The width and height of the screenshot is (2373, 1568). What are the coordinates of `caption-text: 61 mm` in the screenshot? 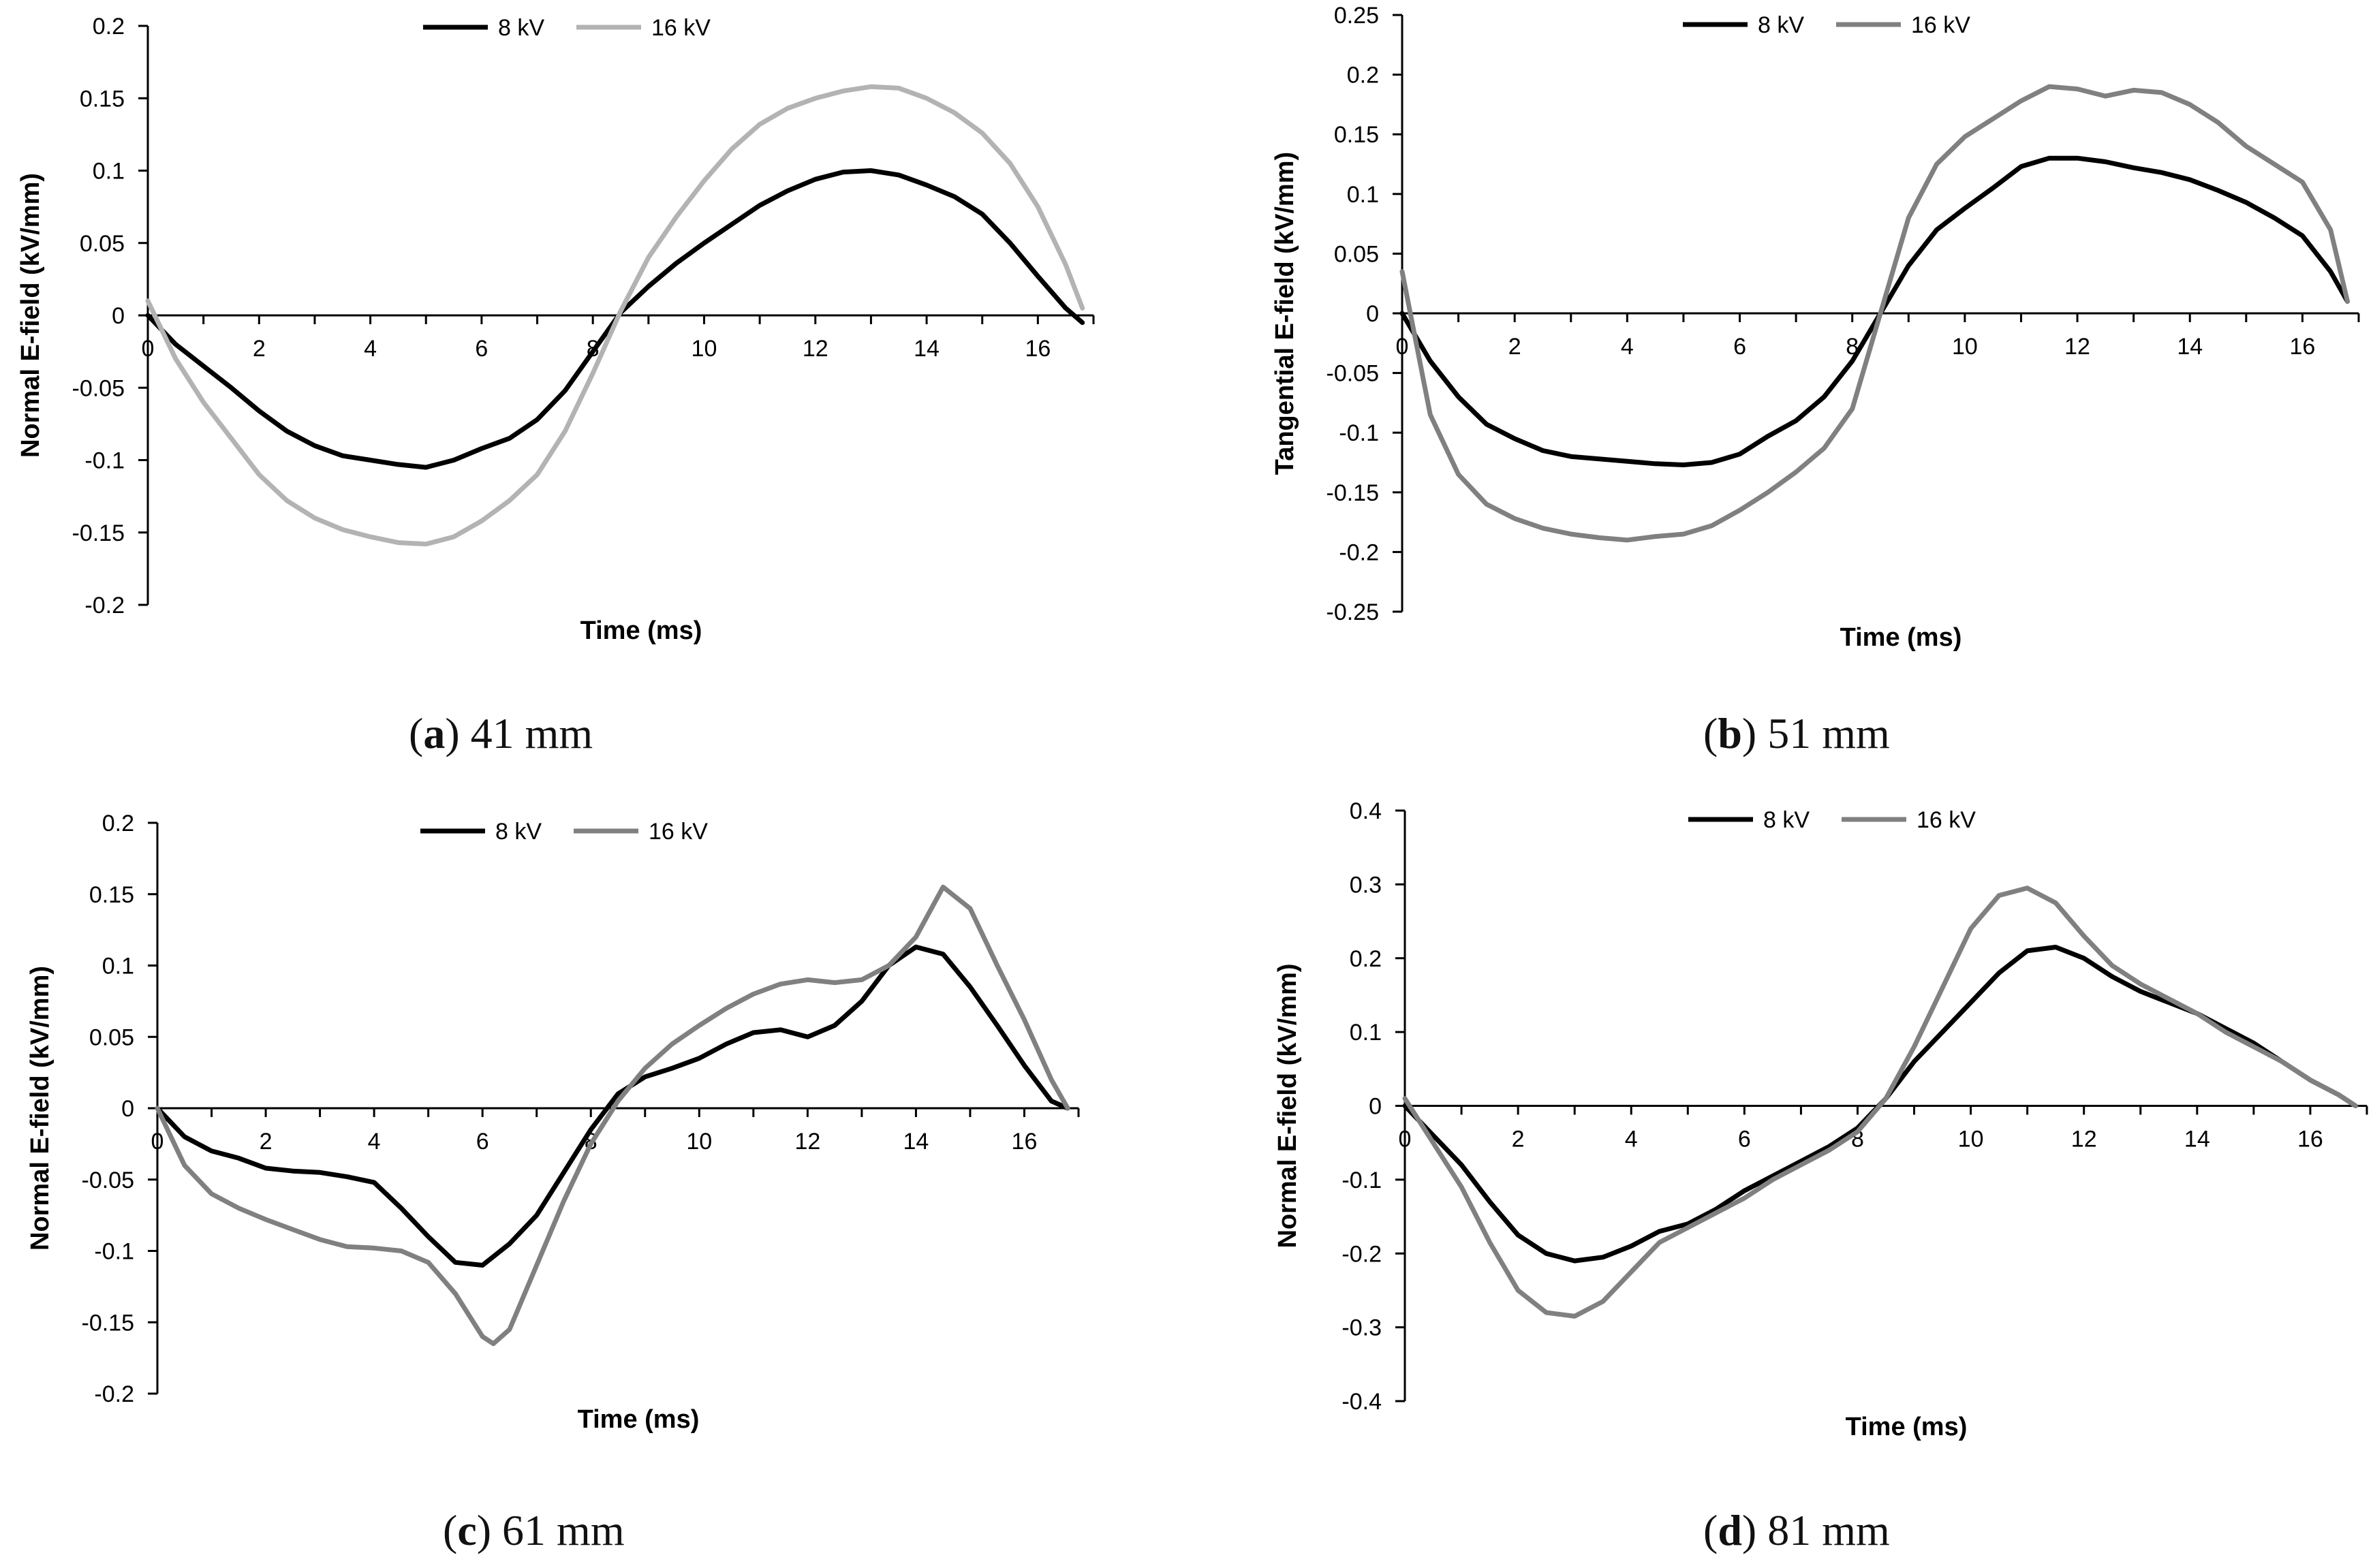 It's located at (563, 1530).